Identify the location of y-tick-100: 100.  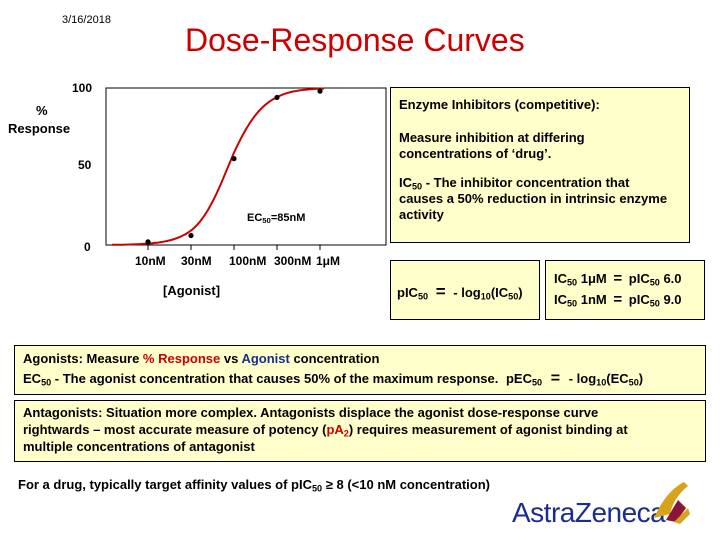
(82, 88).